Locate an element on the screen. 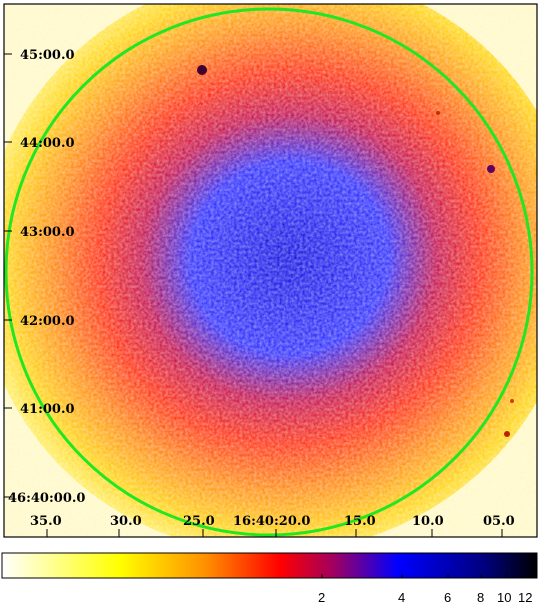  colorbar-label: 2 is located at coordinates (321, 597).